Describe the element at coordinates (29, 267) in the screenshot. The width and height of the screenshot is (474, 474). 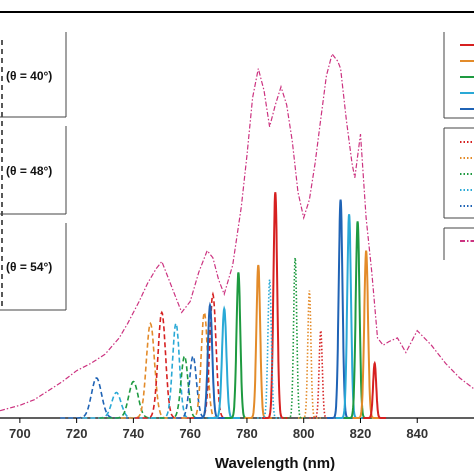
I see `group-label-54: (θ = 54°)` at that location.